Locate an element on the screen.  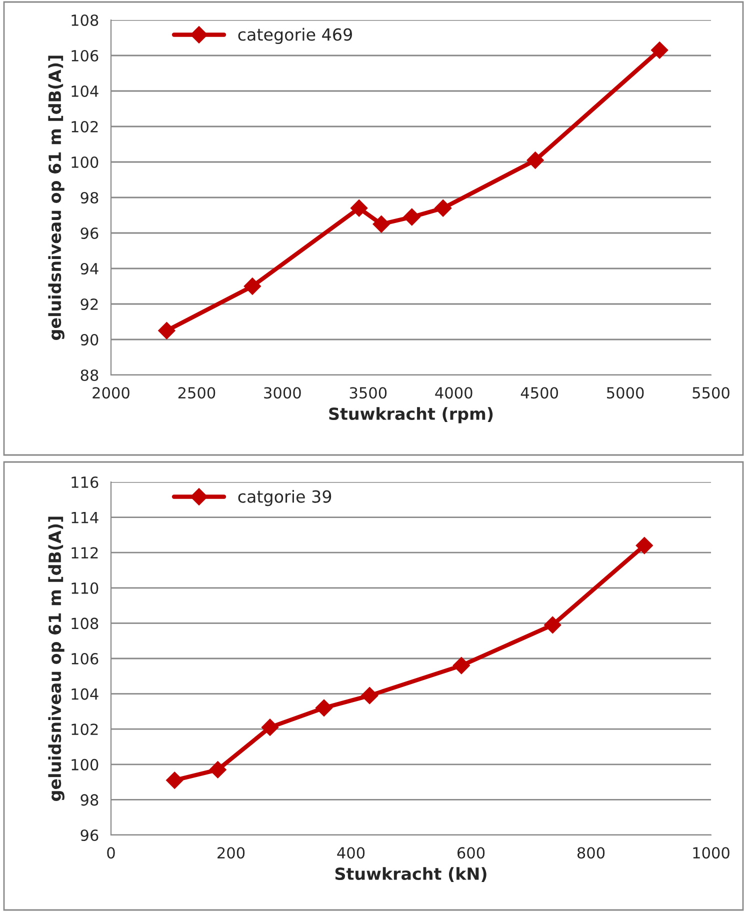
y-tick-label: 114 is located at coordinates (85, 518).